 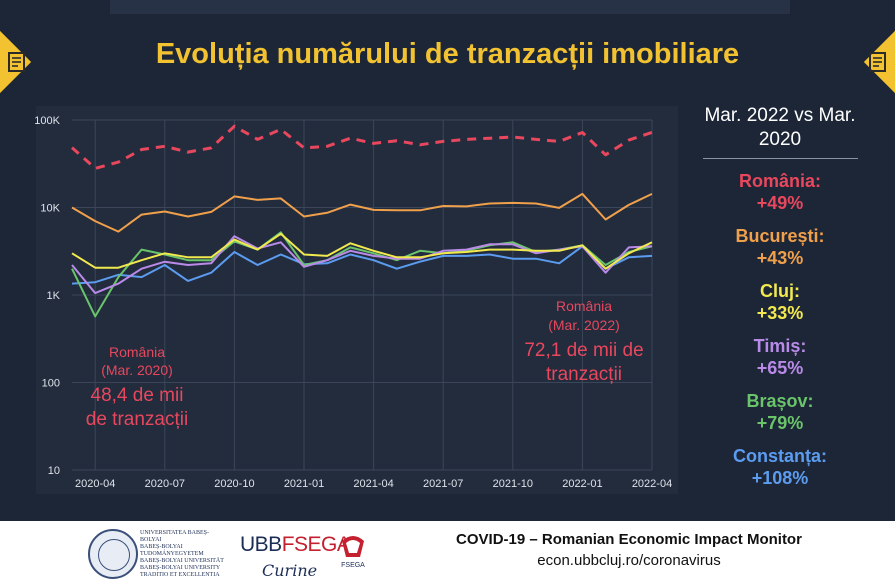 What do you see at coordinates (582, 484) in the screenshot?
I see `x-tick-label: 2022-01` at bounding box center [582, 484].